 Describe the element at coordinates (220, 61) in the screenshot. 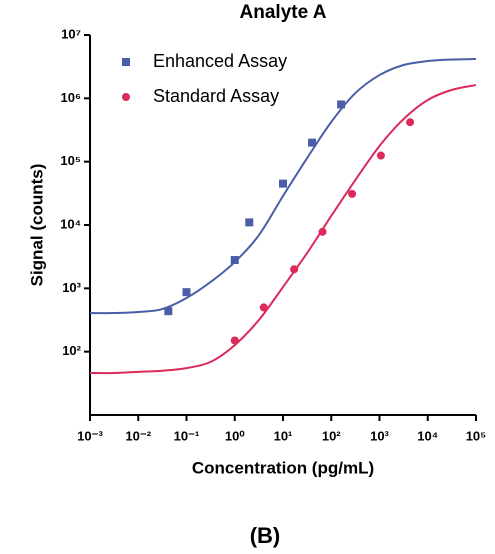

I see `legend-label: Enhanced Assay` at that location.